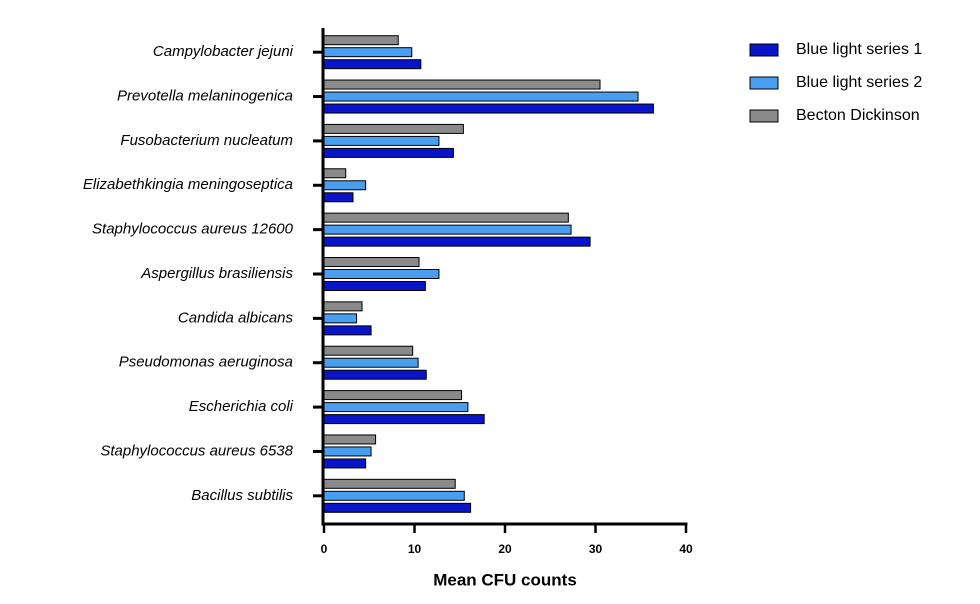  Describe the element at coordinates (236, 317) in the screenshot. I see `y-tick-label: Candida albicans` at that location.